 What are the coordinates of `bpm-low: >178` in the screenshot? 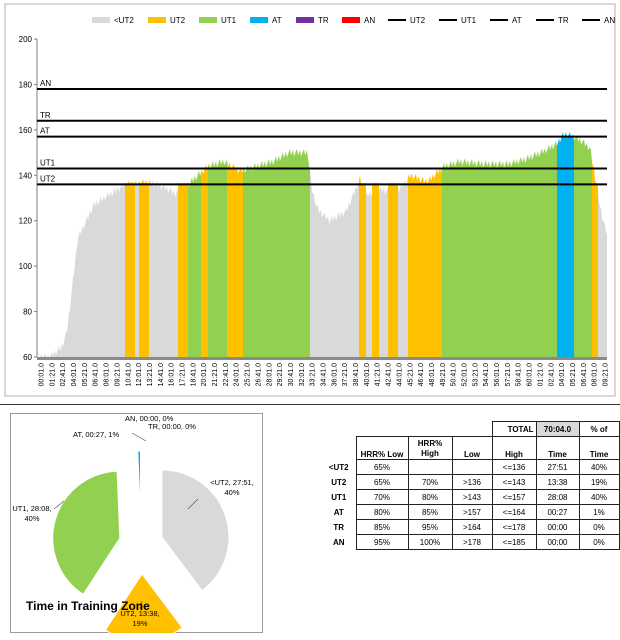 It's located at (472, 542).